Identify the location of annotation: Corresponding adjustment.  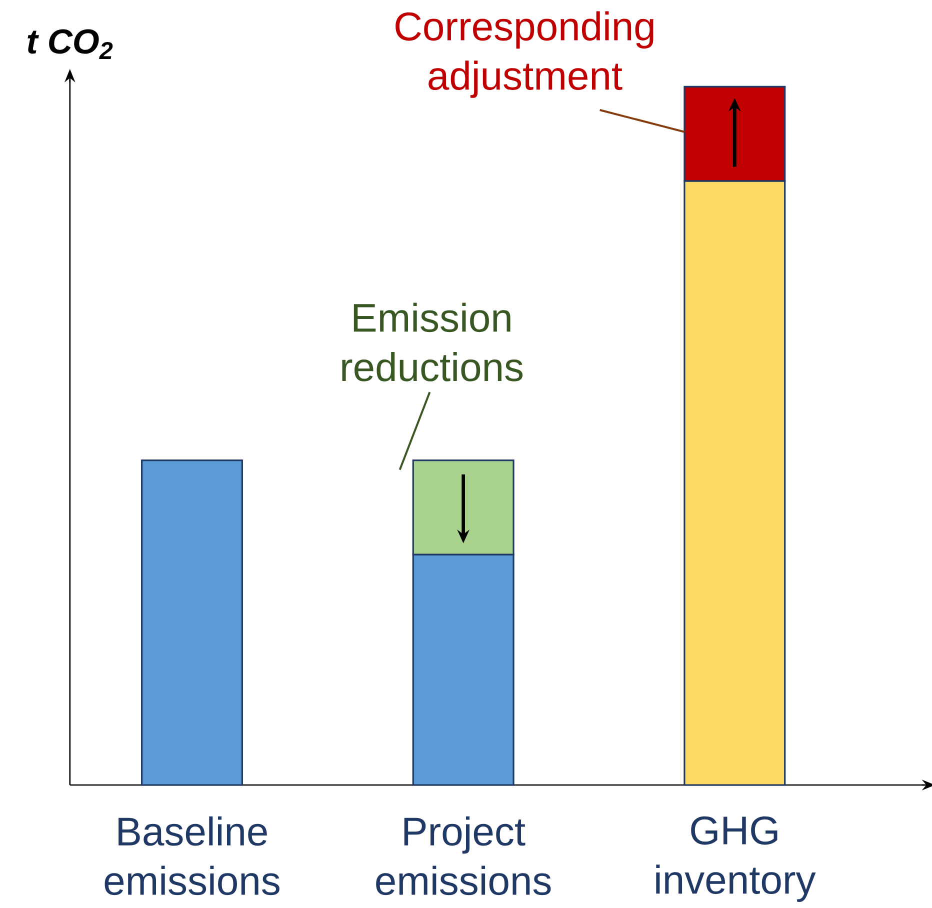
(525, 54).